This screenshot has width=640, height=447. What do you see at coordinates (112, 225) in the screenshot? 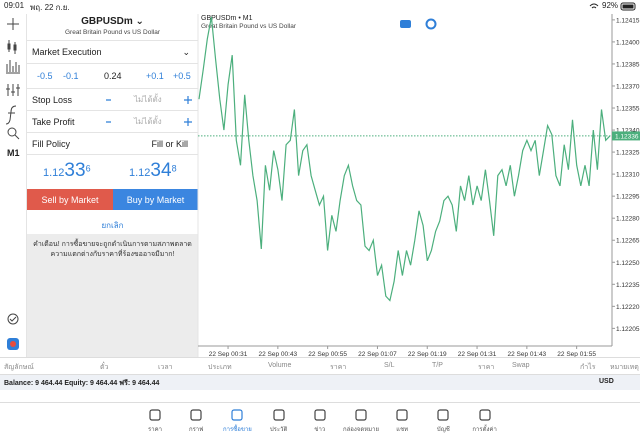
I see `cancel-button: ยกเลิก` at bounding box center [112, 225].